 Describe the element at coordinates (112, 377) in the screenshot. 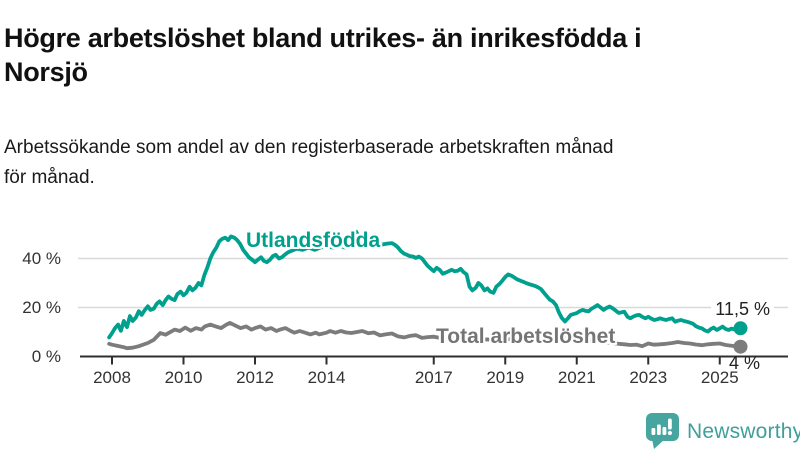

I see `x-tick-label: 2008` at that location.